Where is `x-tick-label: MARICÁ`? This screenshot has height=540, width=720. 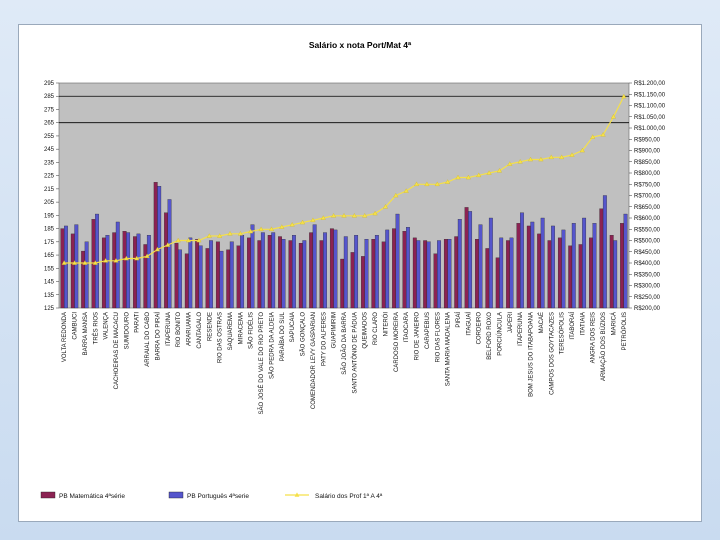 x-tick-label: MARICÁ is located at coordinates (613, 323).